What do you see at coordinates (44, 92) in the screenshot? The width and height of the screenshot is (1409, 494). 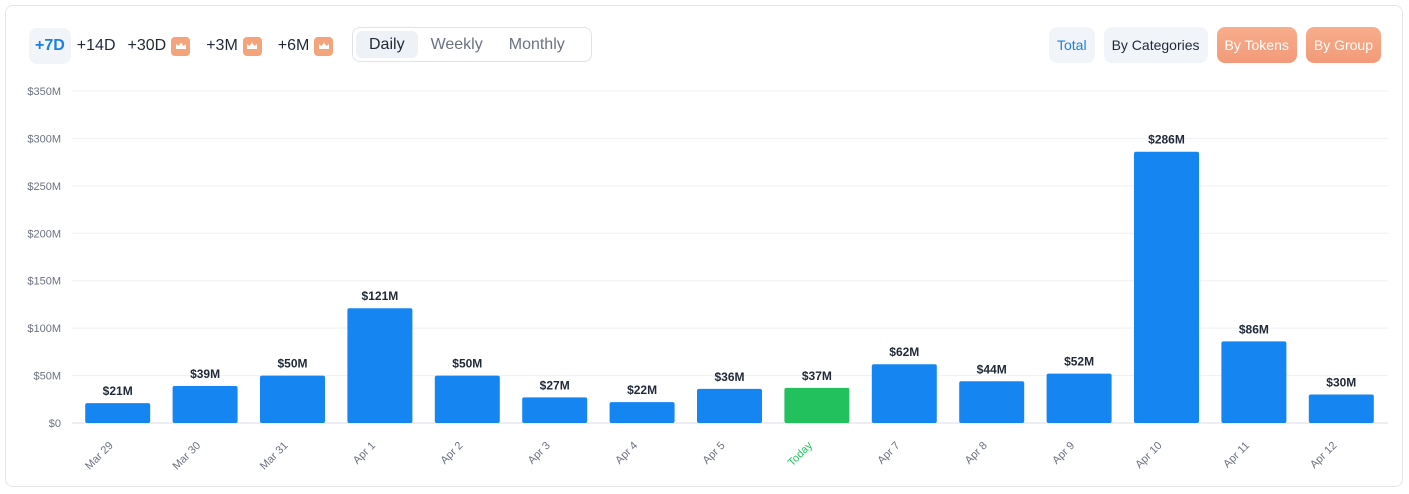 I see `y-tick-label: $350M` at bounding box center [44, 92].